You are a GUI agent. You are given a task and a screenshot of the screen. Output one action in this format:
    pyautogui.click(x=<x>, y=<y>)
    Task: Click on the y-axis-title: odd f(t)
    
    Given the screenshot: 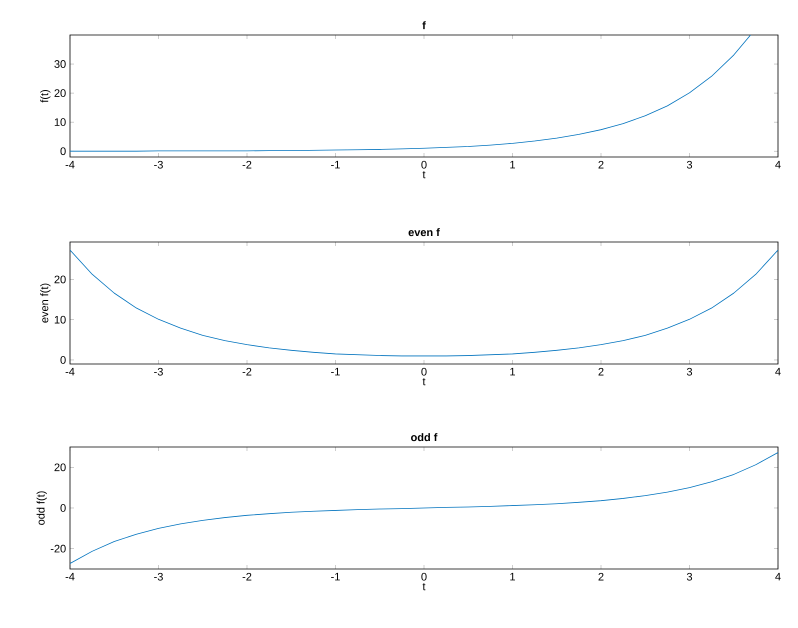 What is the action you would take?
    pyautogui.click(x=41, y=508)
    